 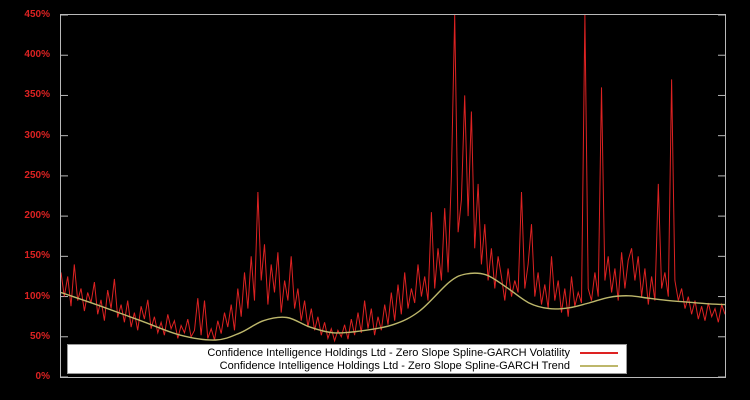 What do you see at coordinates (37, 55) in the screenshot?
I see `y-tick-label: 400%` at bounding box center [37, 55].